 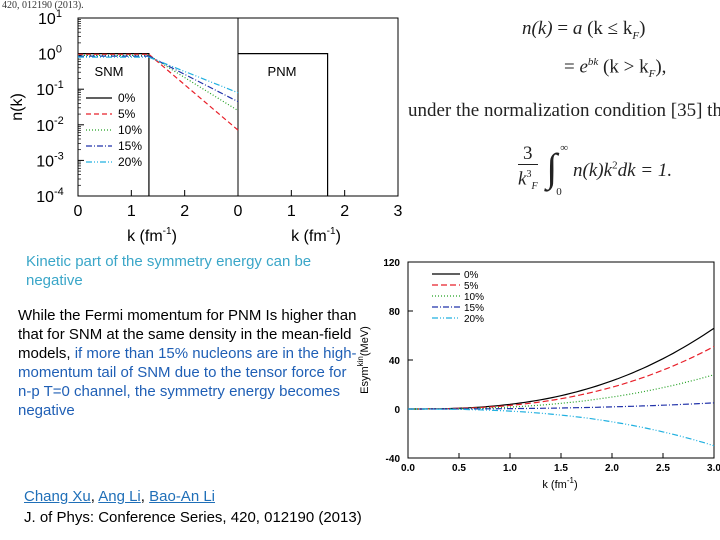 What do you see at coordinates (561, 468) in the screenshot?
I see `es-xtick-label: 1.5` at bounding box center [561, 468].